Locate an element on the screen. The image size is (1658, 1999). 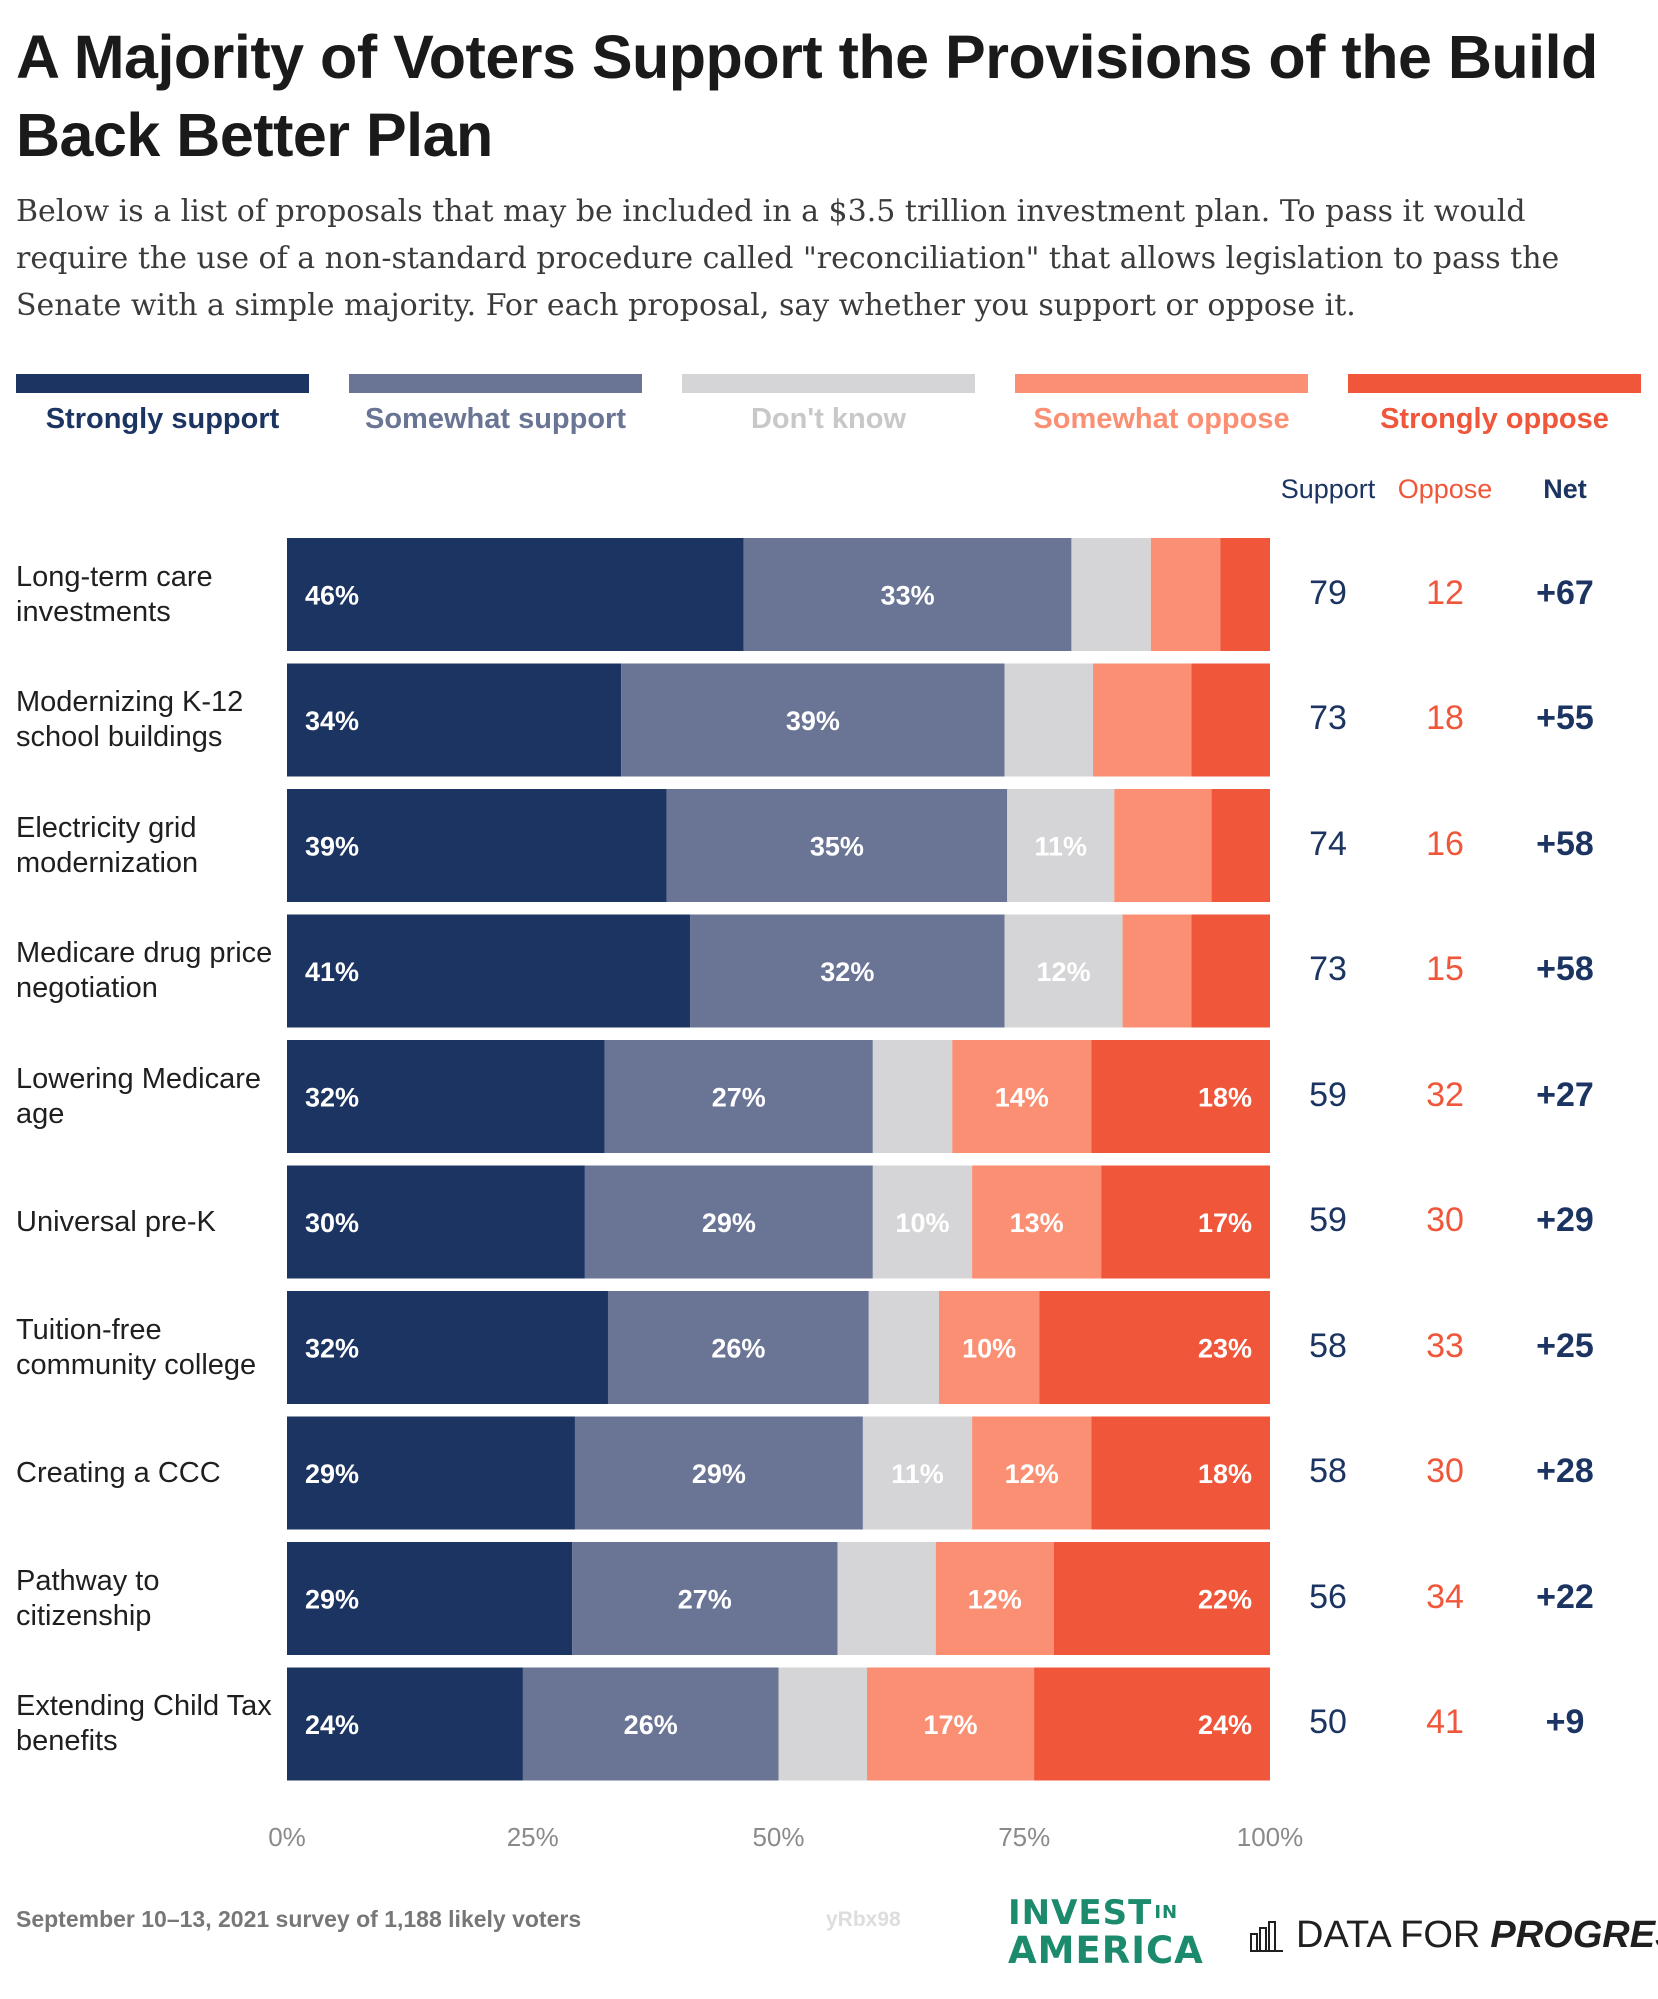
bar-chart-icon is located at coordinates (1266, 1936).